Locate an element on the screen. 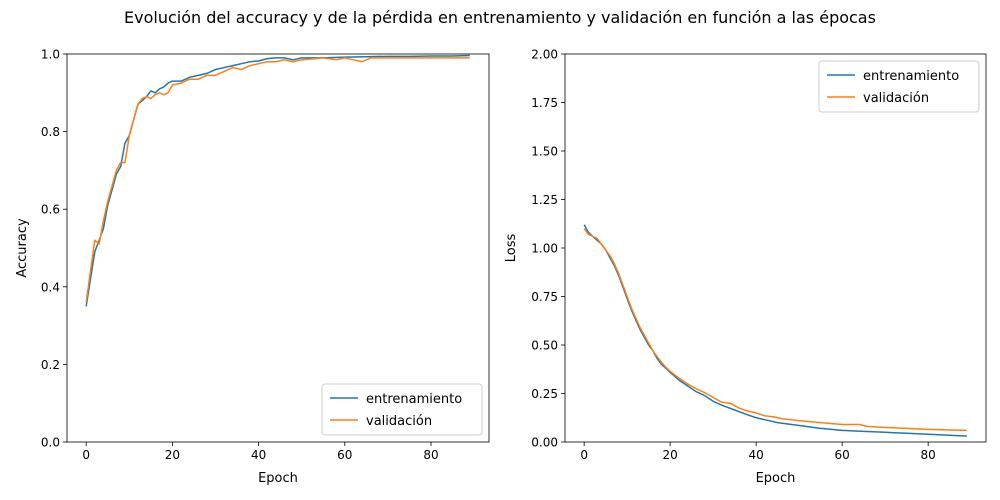 This screenshot has height=500, width=1000. y-tick-label: 1.0 is located at coordinates (50, 55).